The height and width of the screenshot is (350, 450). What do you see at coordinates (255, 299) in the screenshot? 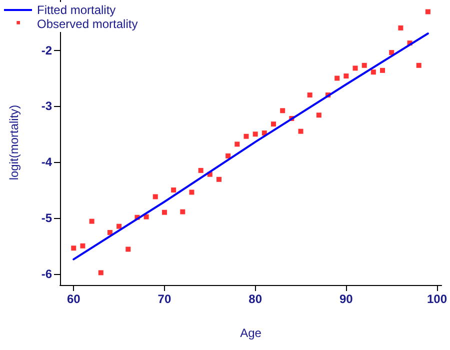
I see `x-tick-label: 80` at bounding box center [255, 299].